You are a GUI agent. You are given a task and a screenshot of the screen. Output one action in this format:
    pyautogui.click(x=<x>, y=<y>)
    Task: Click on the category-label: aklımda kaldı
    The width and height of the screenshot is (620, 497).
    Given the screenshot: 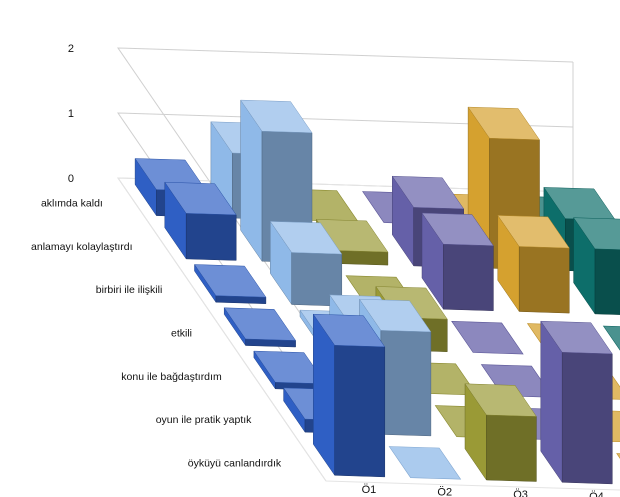 What is the action you would take?
    pyautogui.click(x=72, y=204)
    